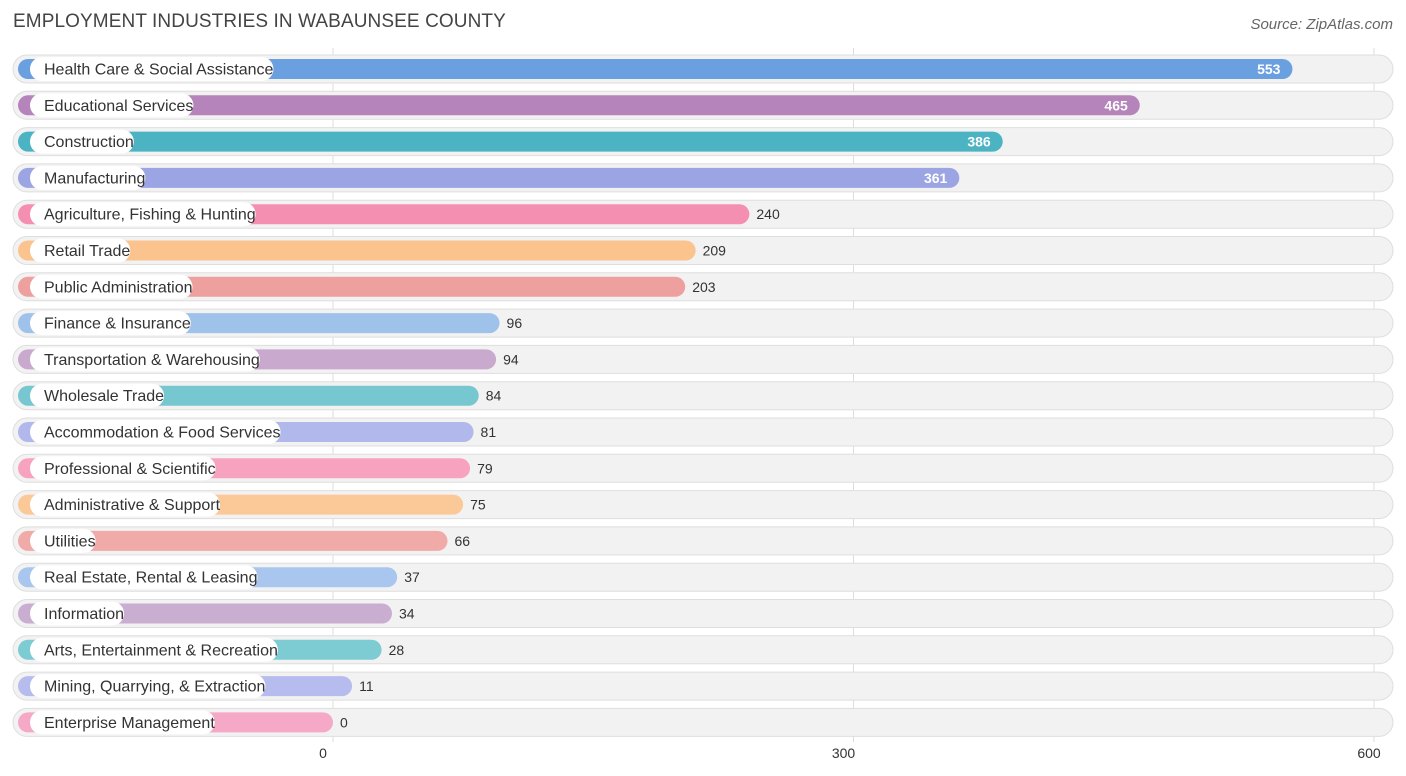 Image resolution: width=1406 pixels, height=776 pixels. I want to click on bar-row: Public Administration 203, so click(703, 287).